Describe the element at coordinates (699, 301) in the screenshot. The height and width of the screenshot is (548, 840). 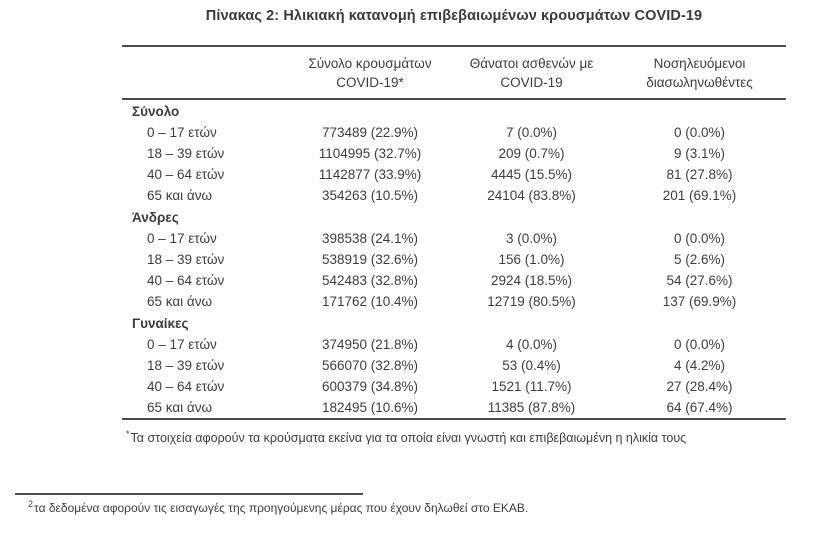
I see `intubated-cell: 137 (69.9%)` at that location.